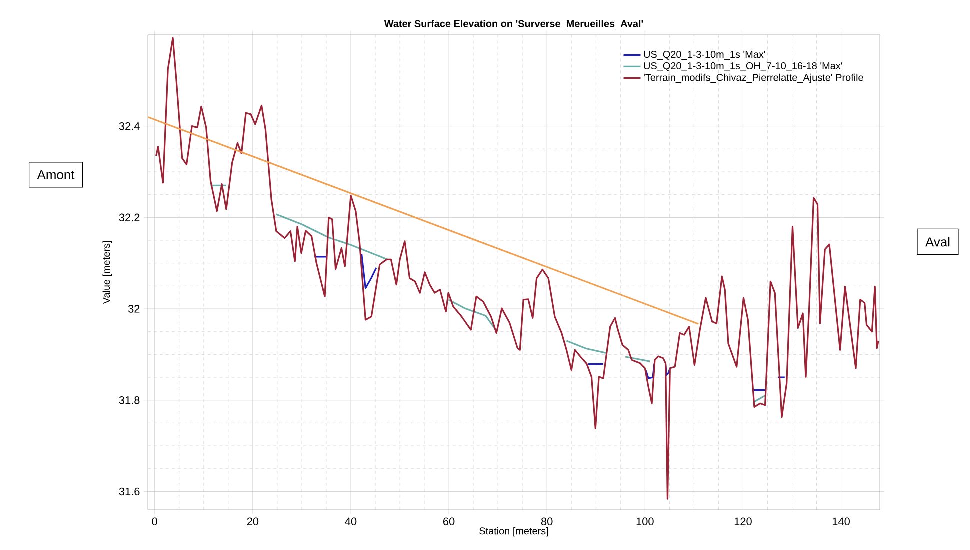 The height and width of the screenshot is (550, 970). What do you see at coordinates (129, 400) in the screenshot?
I see `y-tick-label: 31.8` at bounding box center [129, 400].